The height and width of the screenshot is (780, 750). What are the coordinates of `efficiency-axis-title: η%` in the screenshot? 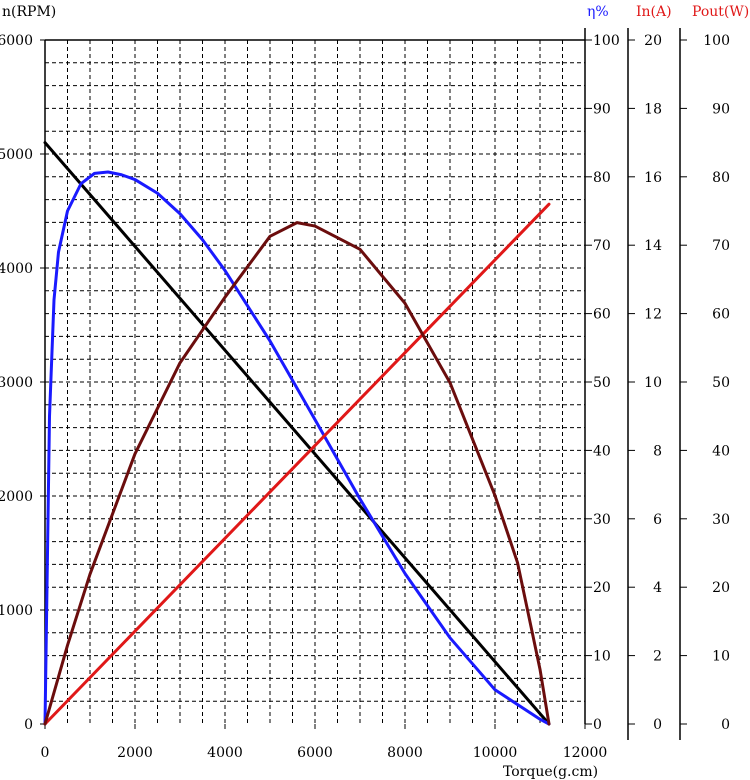 It's located at (598, 12).